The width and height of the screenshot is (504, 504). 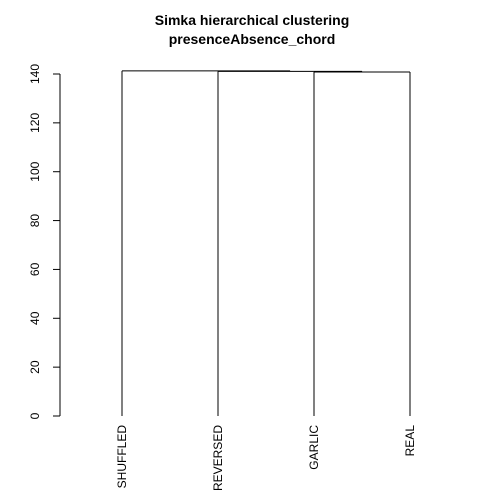 What do you see at coordinates (410, 441) in the screenshot?
I see `leaf-label-real: REAL` at bounding box center [410, 441].